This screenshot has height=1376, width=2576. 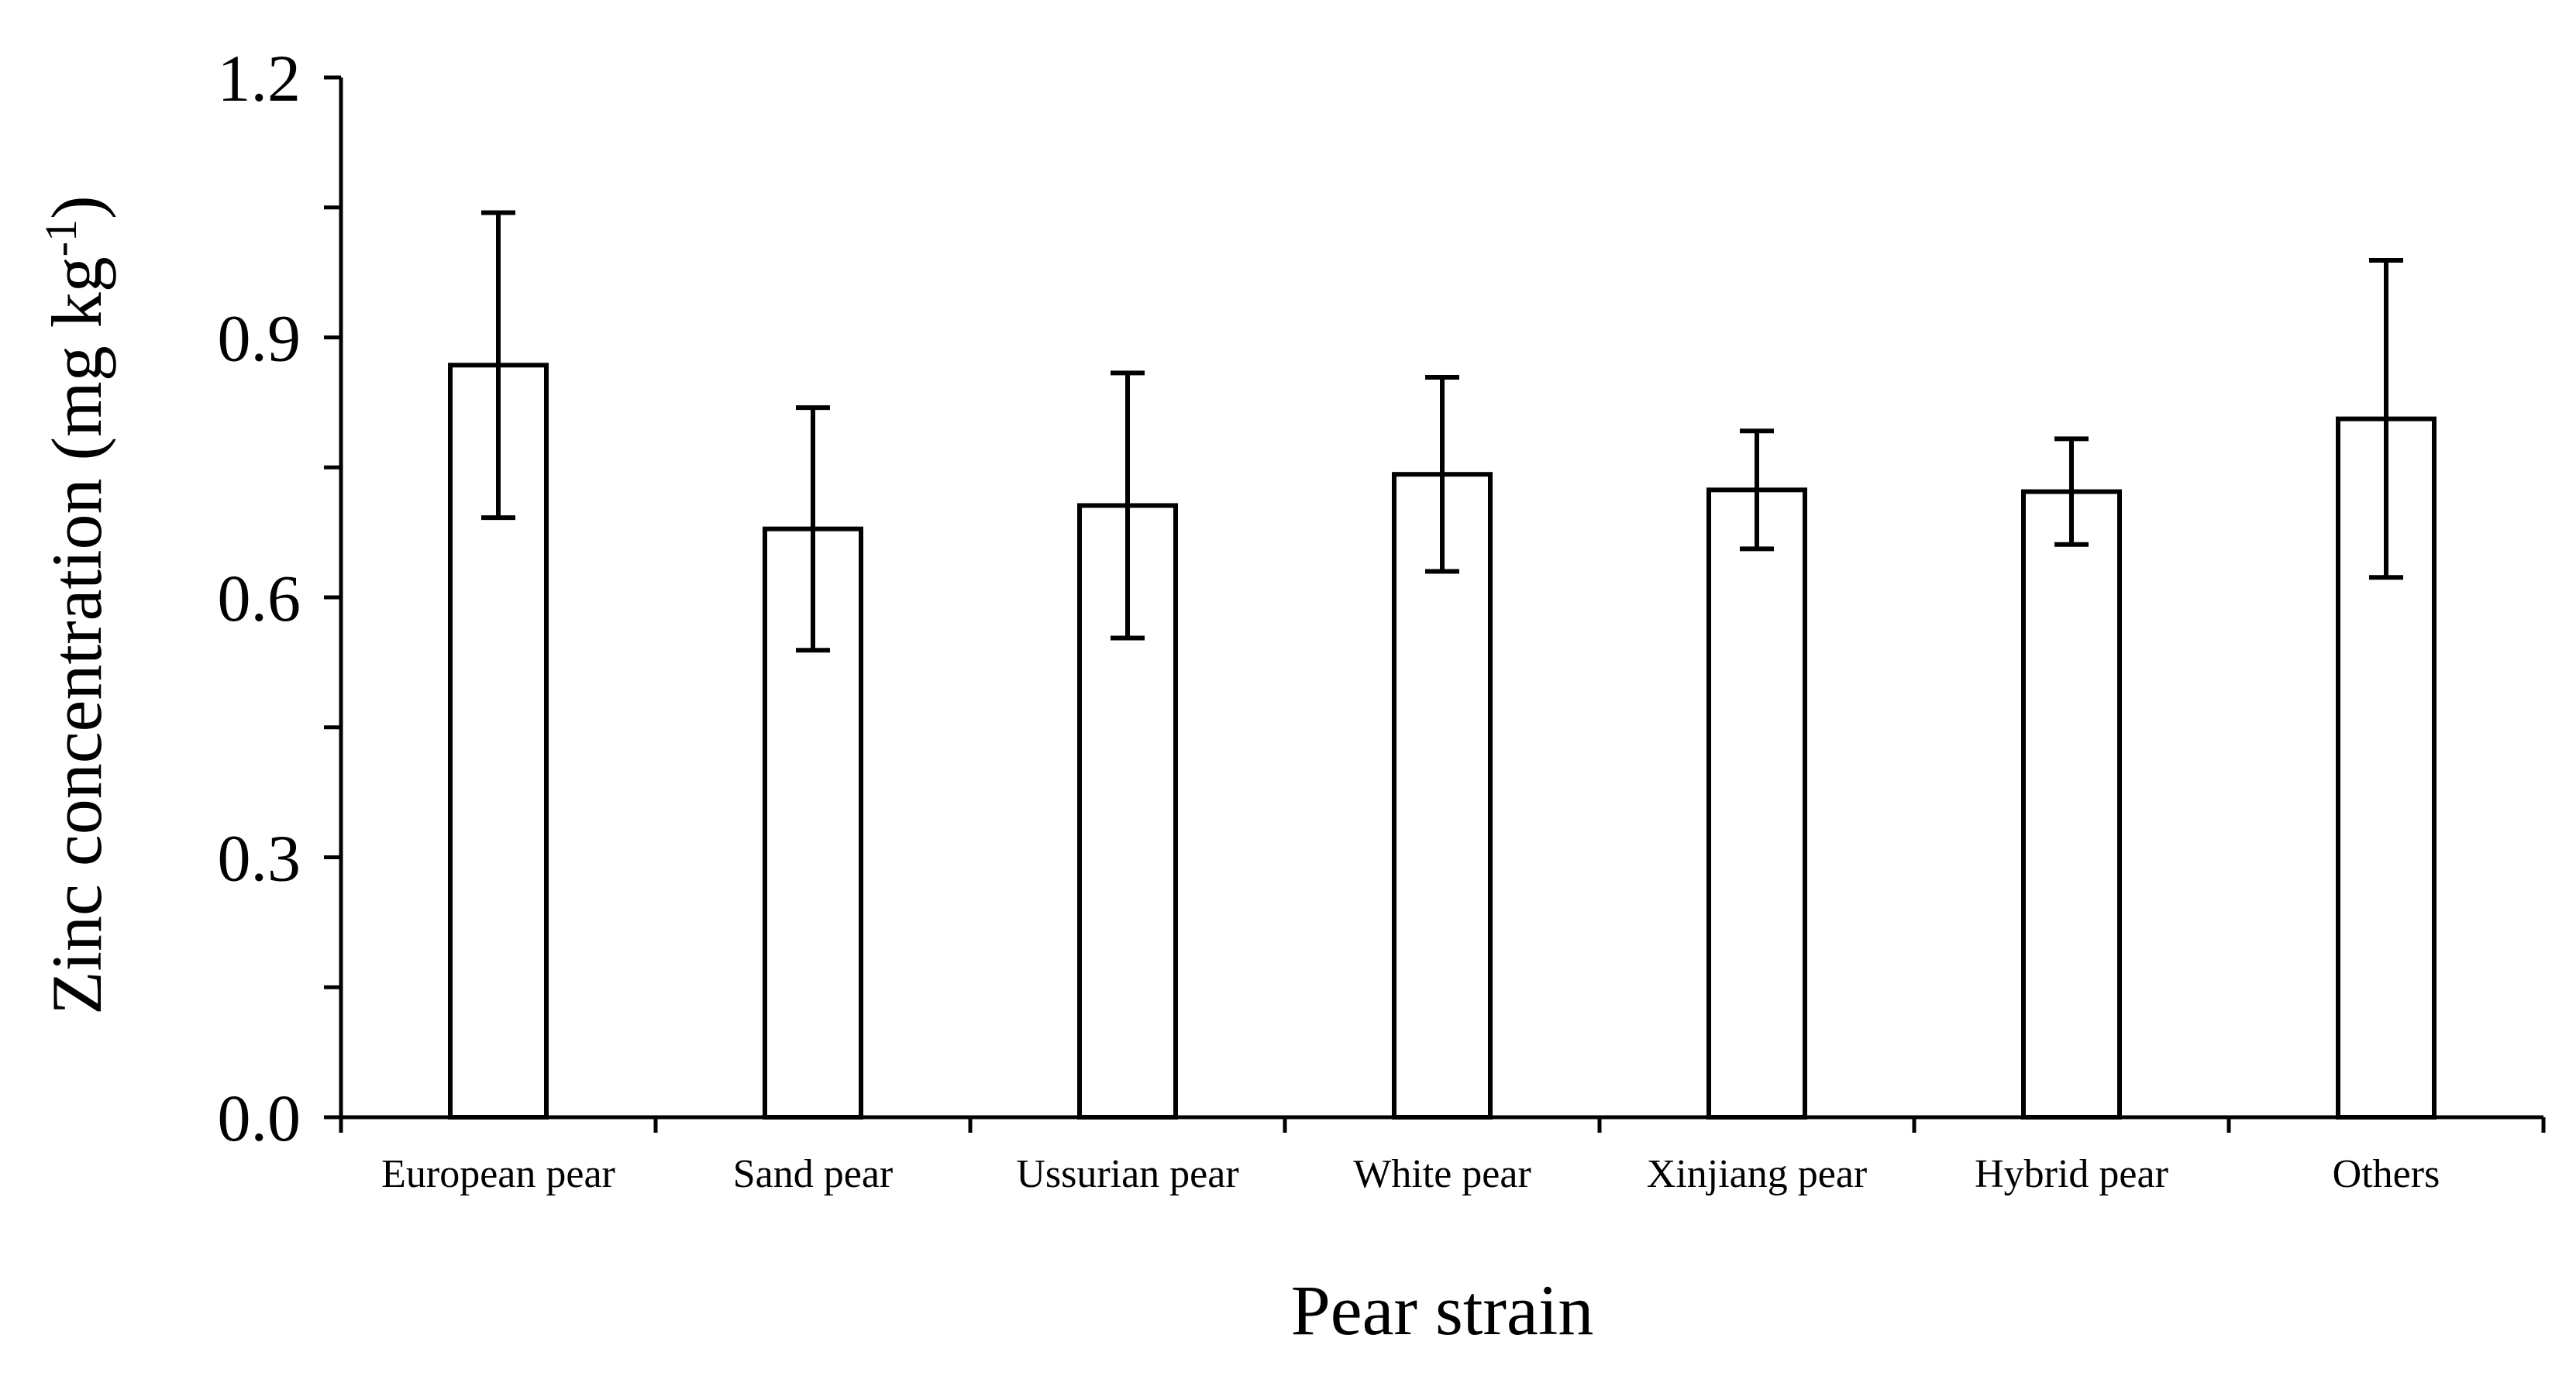 What do you see at coordinates (259, 598) in the screenshot?
I see `y-tick-label: 0.6` at bounding box center [259, 598].